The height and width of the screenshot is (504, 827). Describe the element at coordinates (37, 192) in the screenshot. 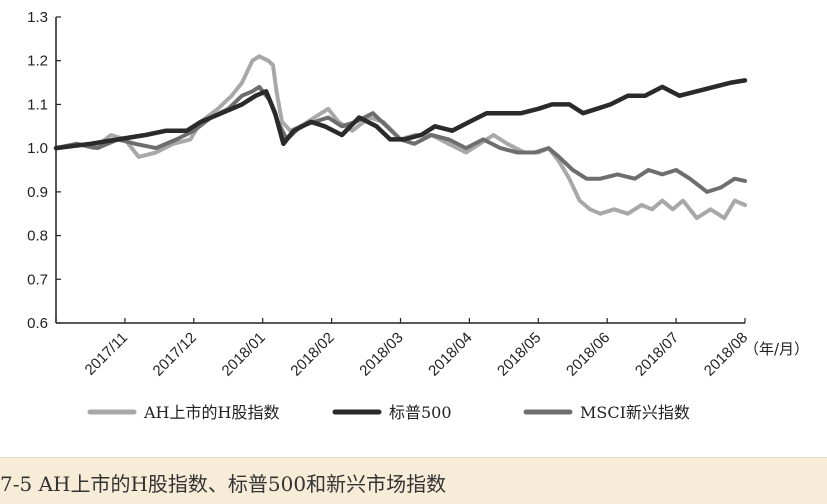

I see `y-tick-label: 0.9` at that location.